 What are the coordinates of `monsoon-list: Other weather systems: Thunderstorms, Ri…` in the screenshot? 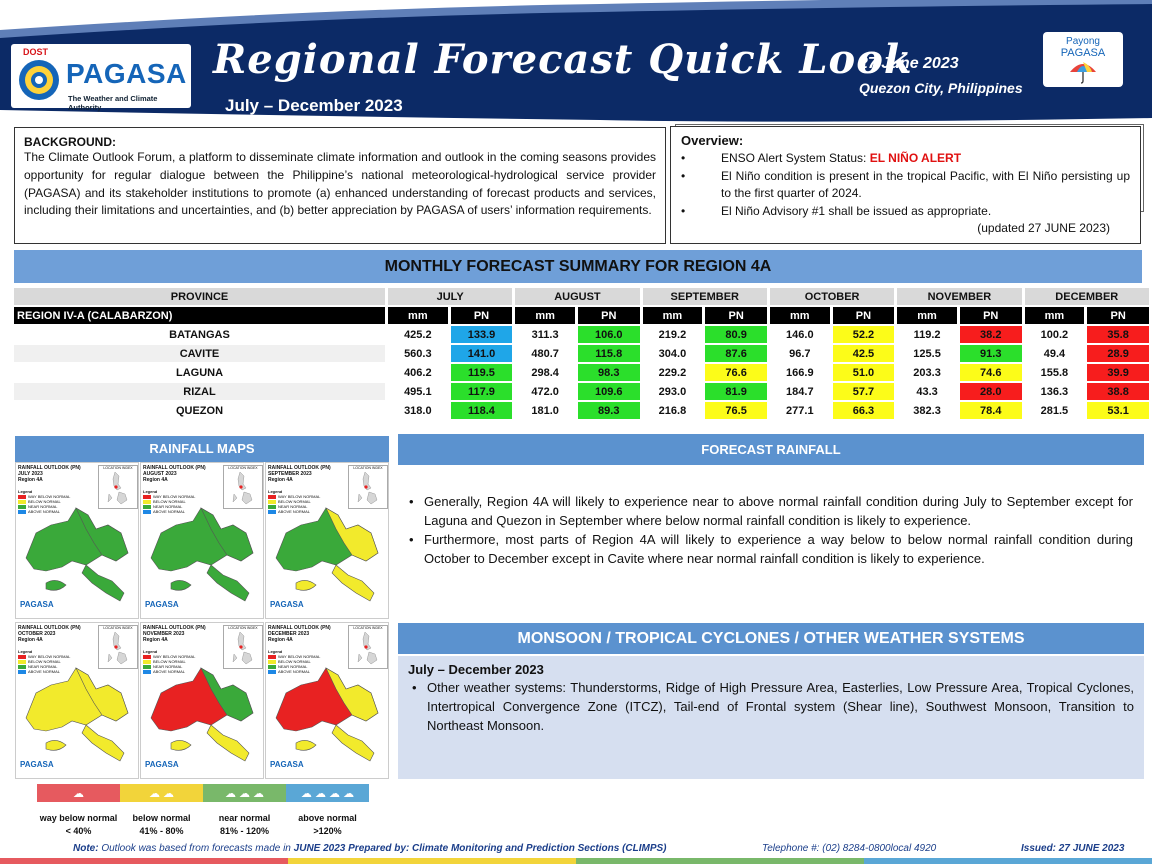 It's located at (771, 706).